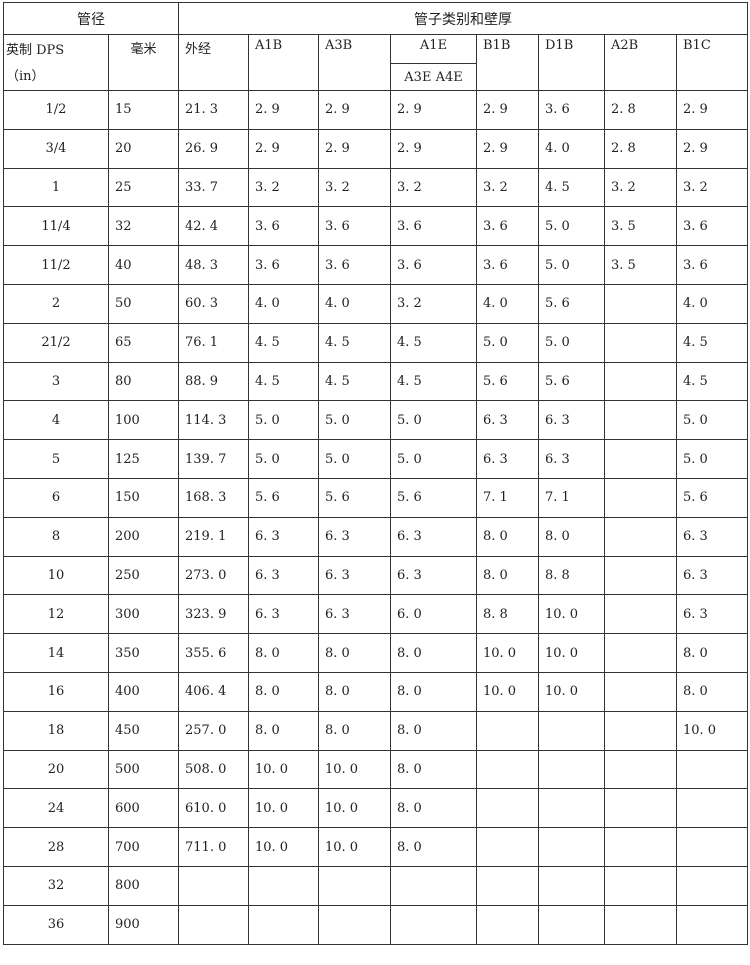 Image resolution: width=750 pixels, height=965 pixels. I want to click on header-b1c: B1C, so click(712, 62).